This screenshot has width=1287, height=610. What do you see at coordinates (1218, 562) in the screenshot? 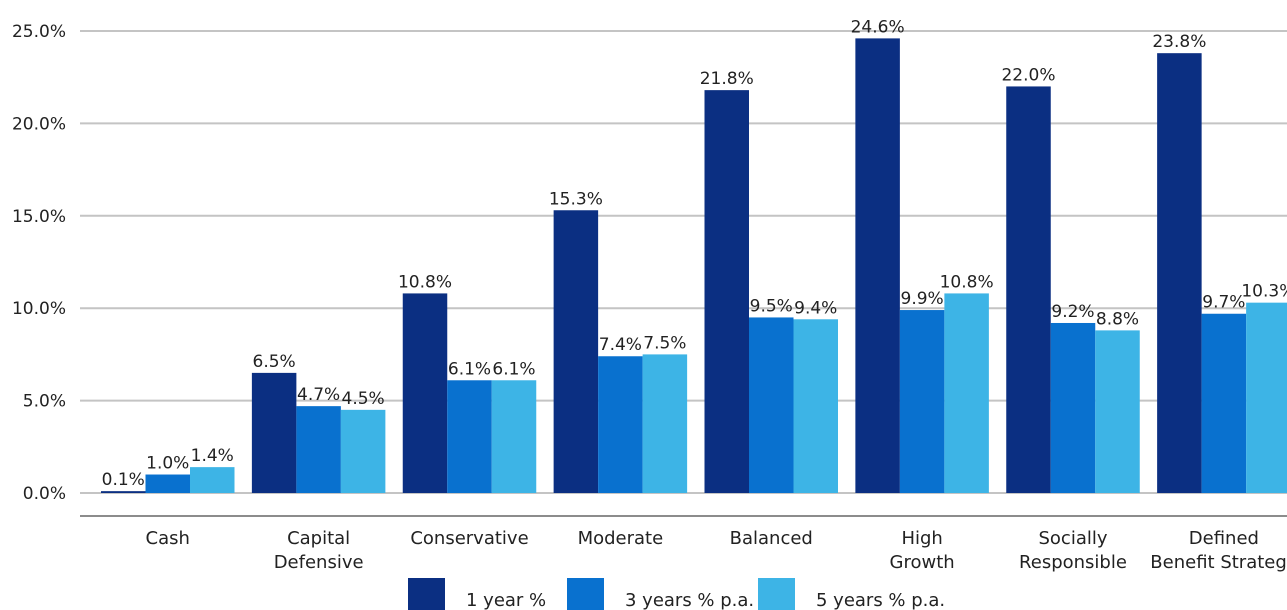
I see `x-category-label: Benefit Strategy` at bounding box center [1218, 562].